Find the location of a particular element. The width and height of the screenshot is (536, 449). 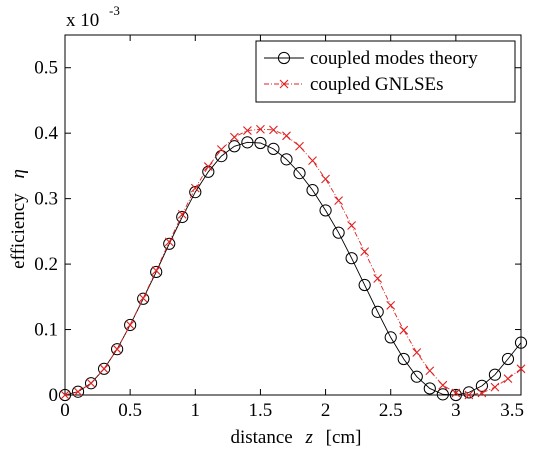

x-tick-label: 2 is located at coordinates (326, 410).